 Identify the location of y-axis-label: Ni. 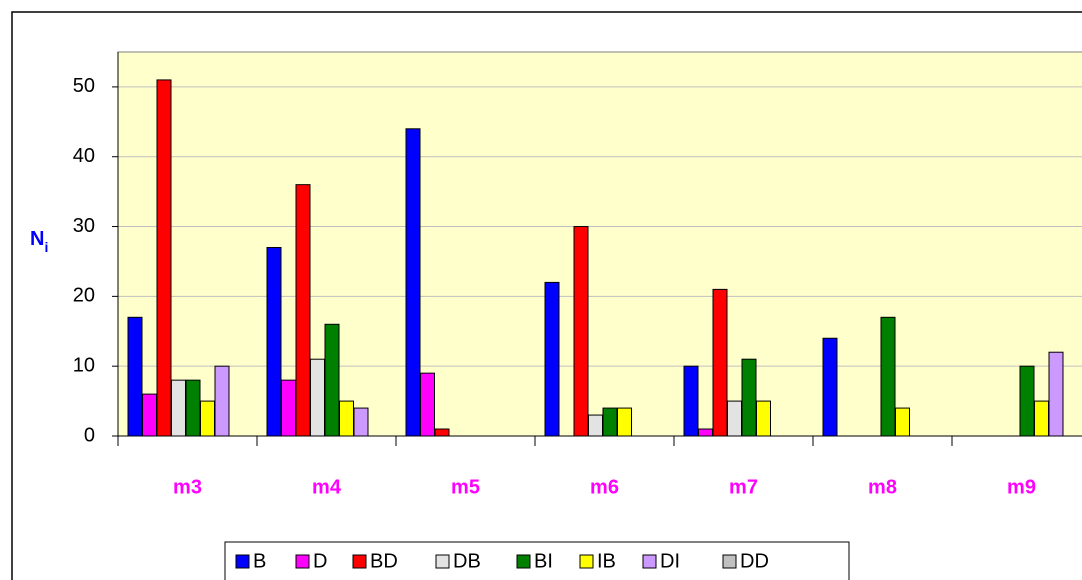
(39, 241).